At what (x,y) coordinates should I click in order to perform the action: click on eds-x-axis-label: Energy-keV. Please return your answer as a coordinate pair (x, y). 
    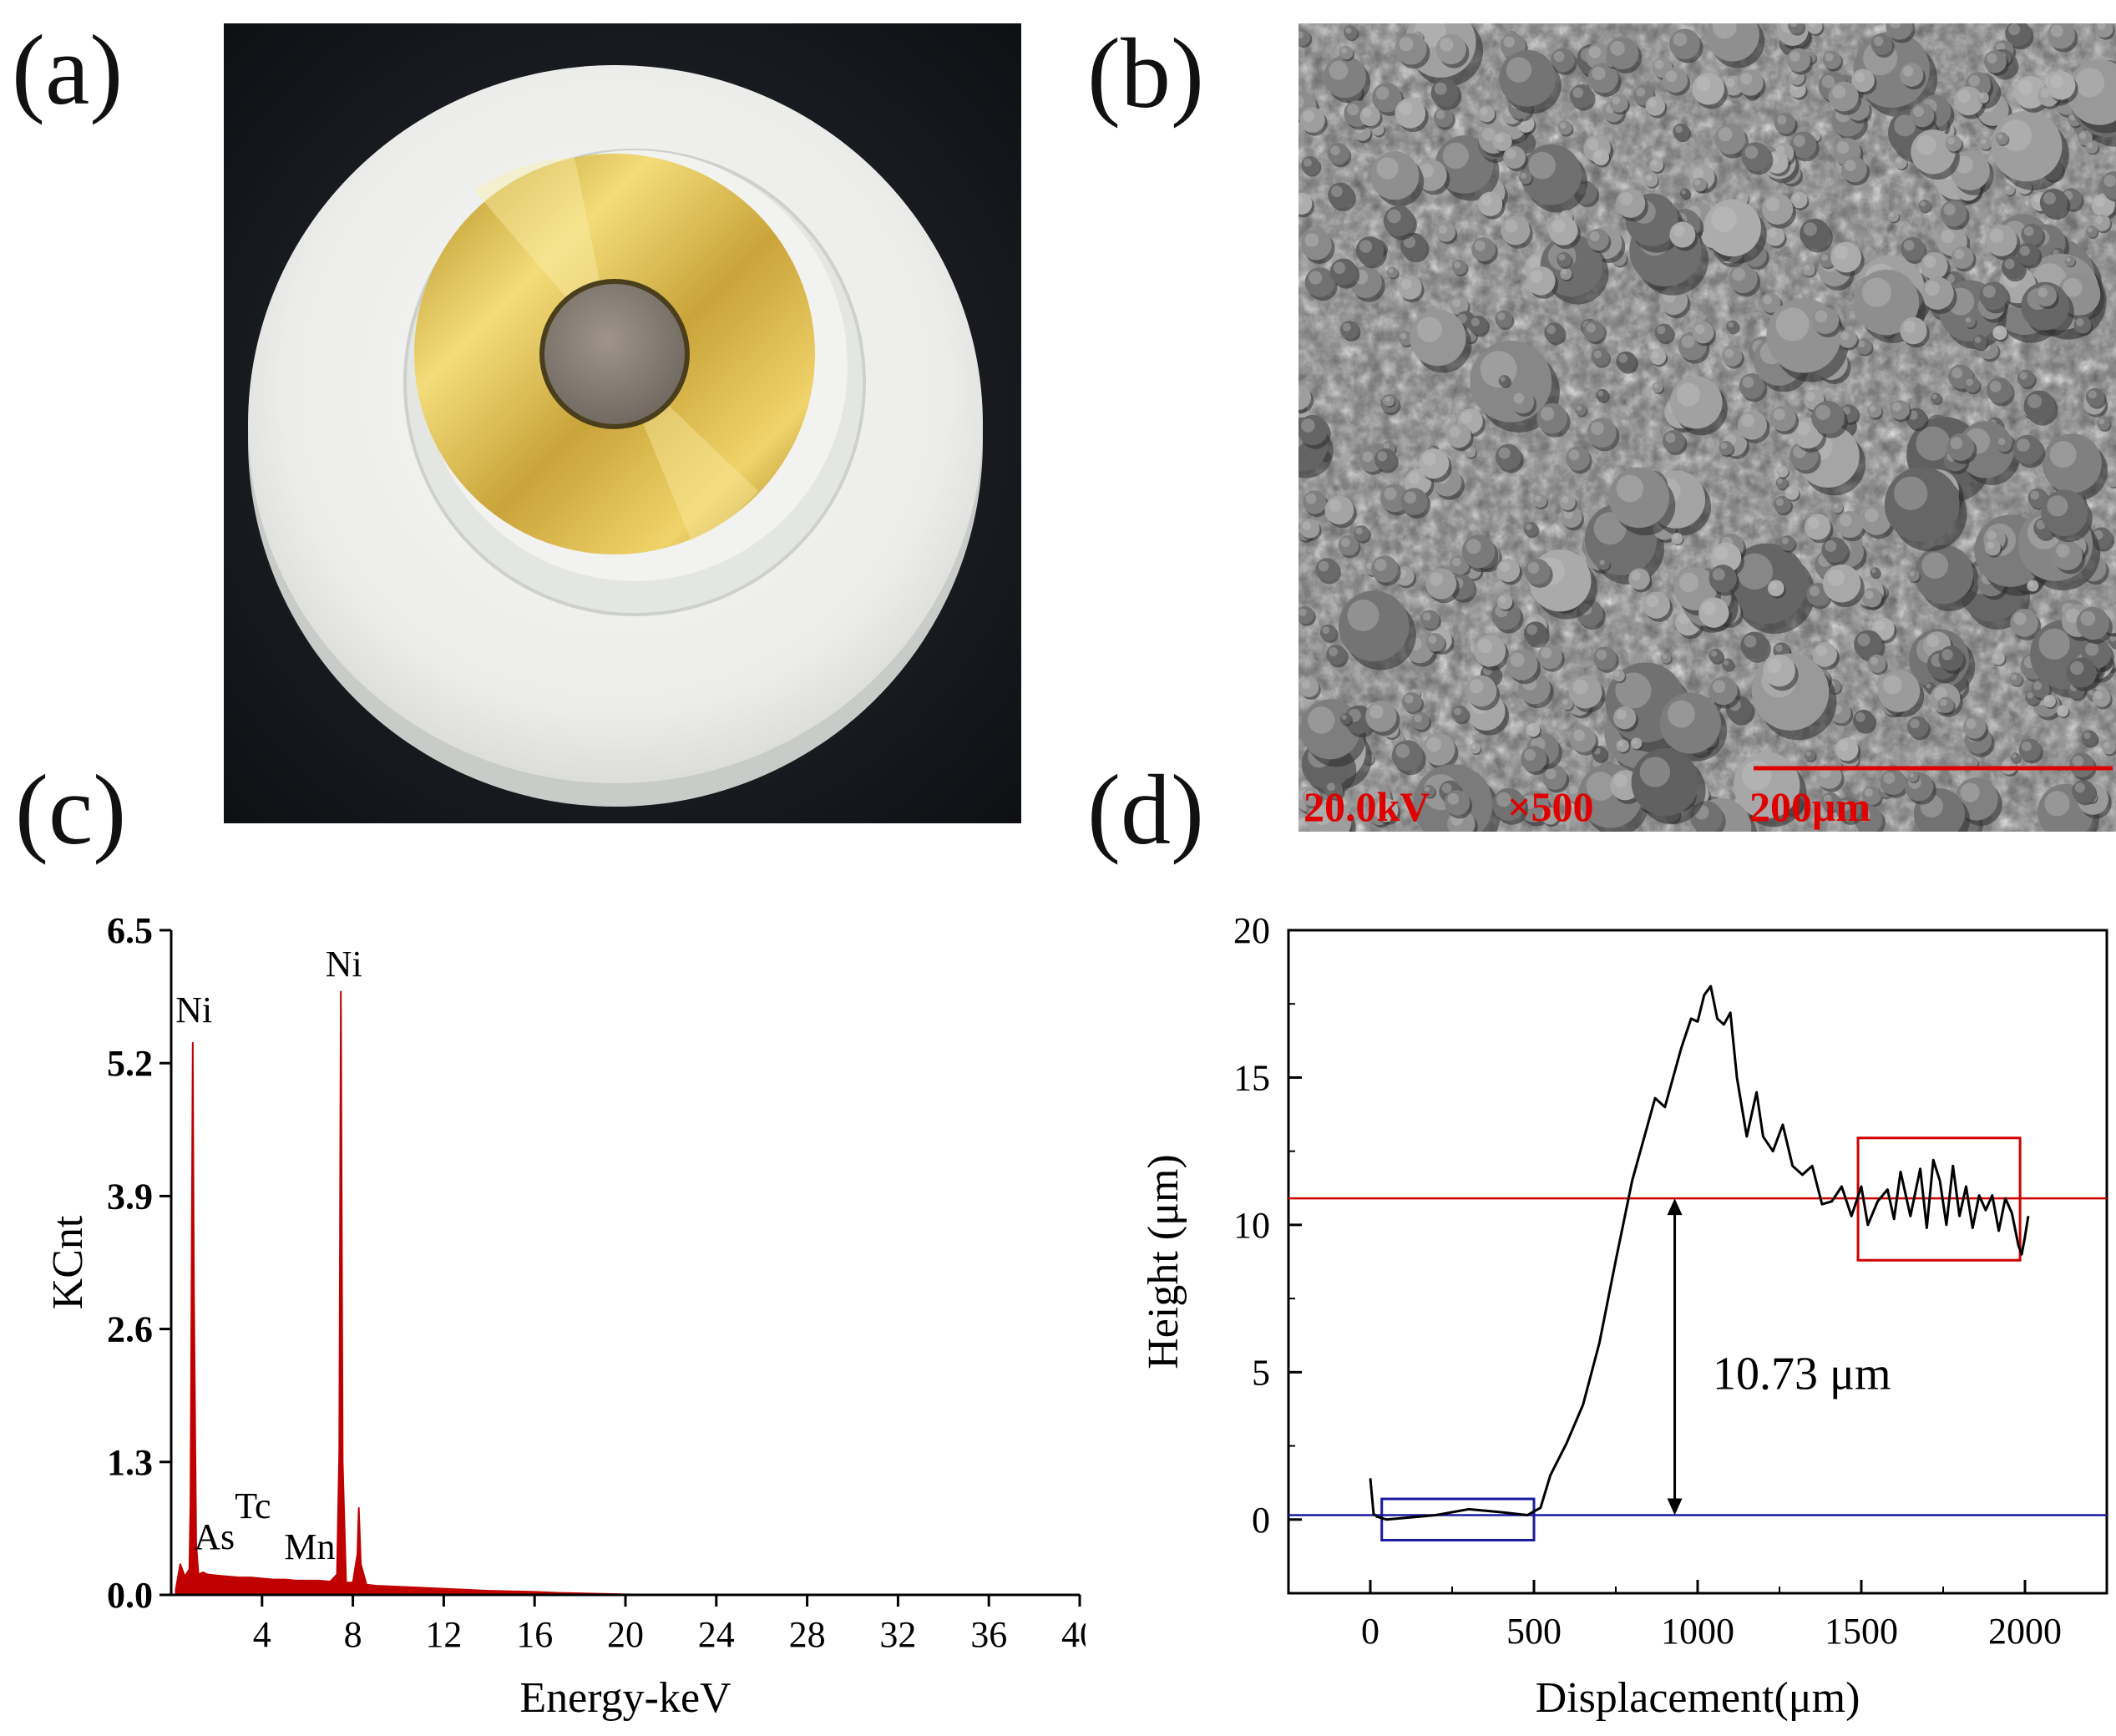
    Looking at the image, I should click on (625, 1698).